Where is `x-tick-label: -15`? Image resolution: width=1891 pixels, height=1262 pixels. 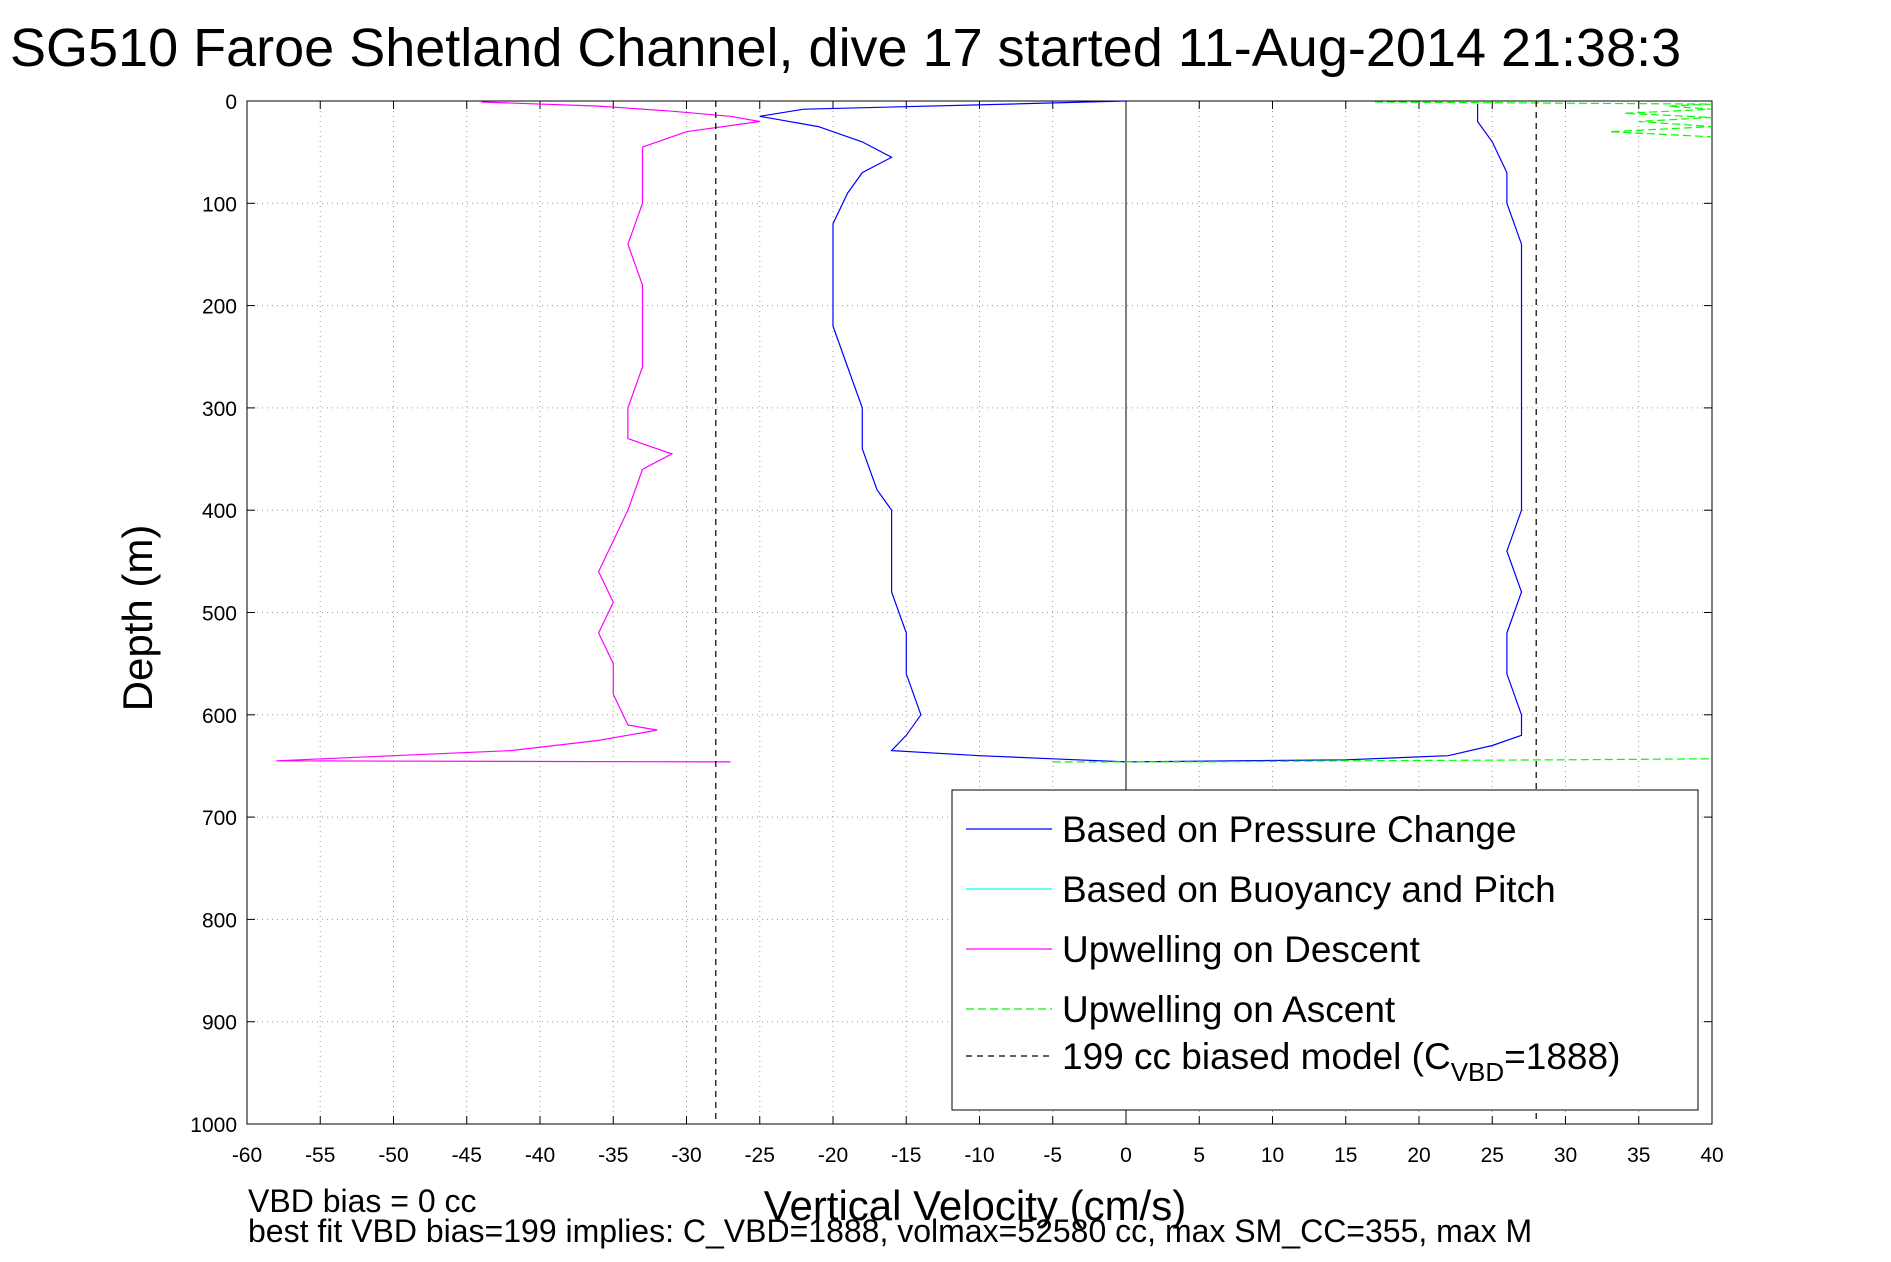
x-tick-label: -15 is located at coordinates (906, 1155).